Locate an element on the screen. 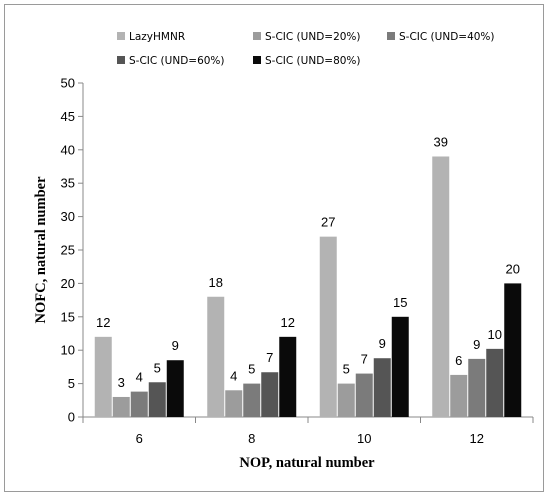 The width and height of the screenshot is (550, 497). data-label: 15 is located at coordinates (400, 302).